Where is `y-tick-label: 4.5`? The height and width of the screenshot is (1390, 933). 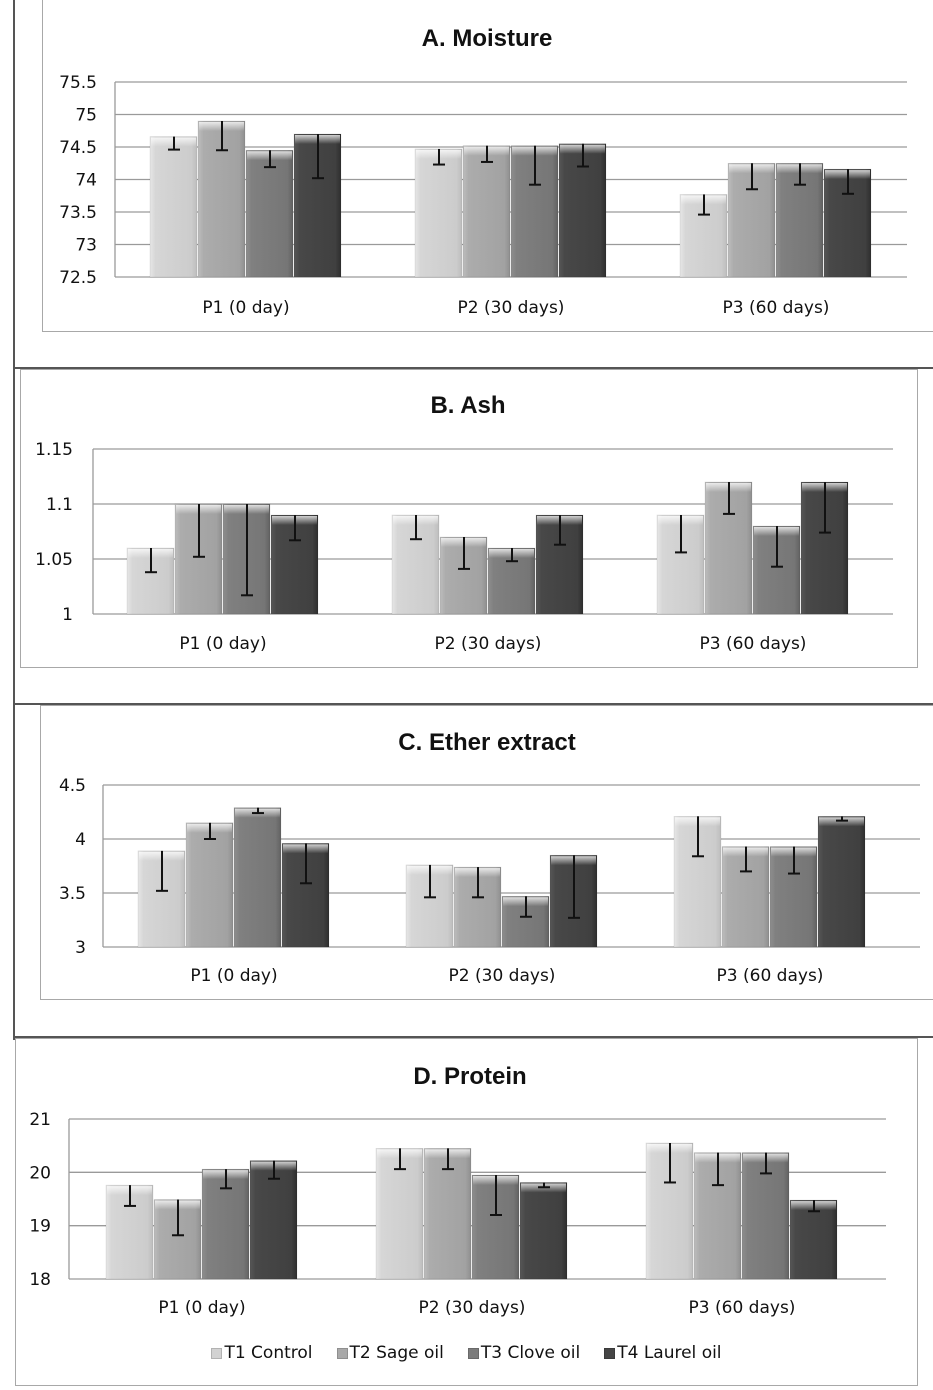 y-tick-label: 4.5 is located at coordinates (72, 786).